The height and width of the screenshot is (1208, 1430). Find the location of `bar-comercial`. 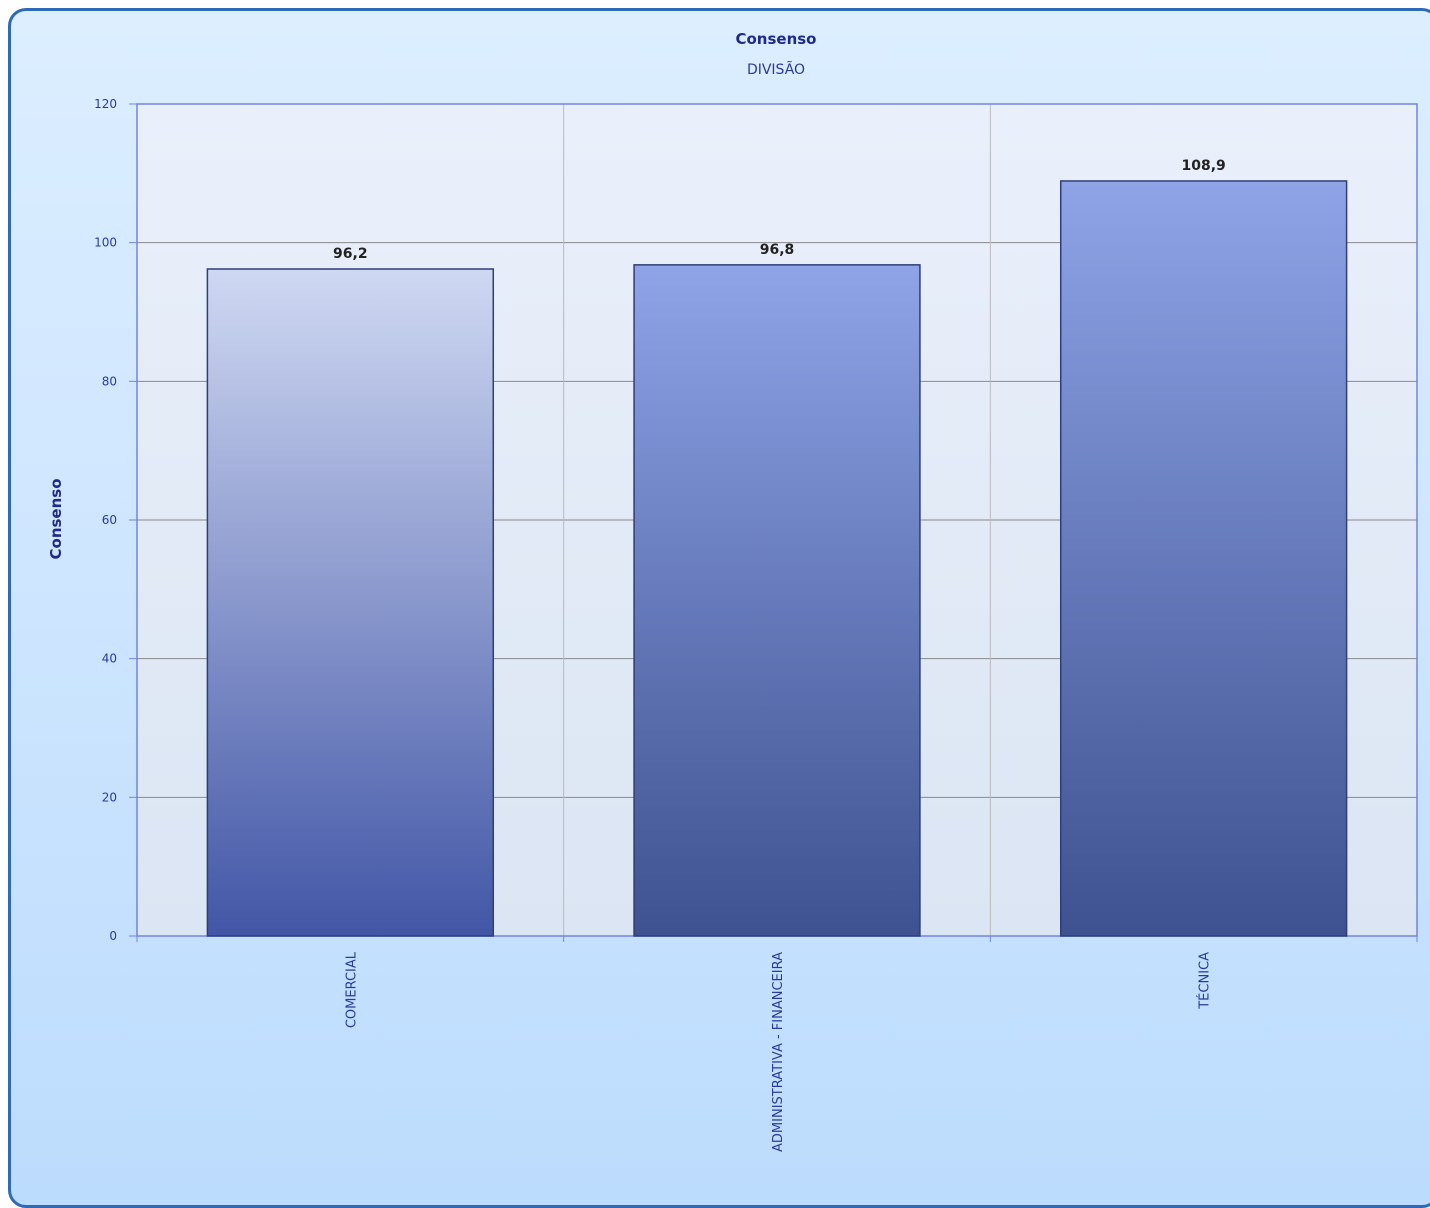

bar-comercial is located at coordinates (350, 602).